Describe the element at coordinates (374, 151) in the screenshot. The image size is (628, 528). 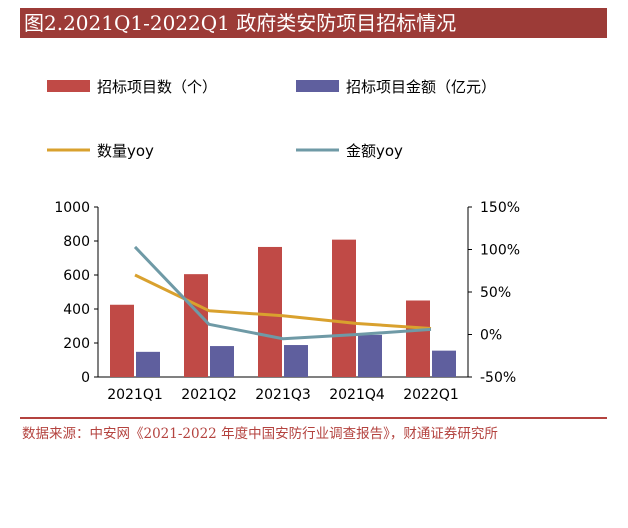
I see `legend-label-amount-yoy: 金额yoy` at that location.